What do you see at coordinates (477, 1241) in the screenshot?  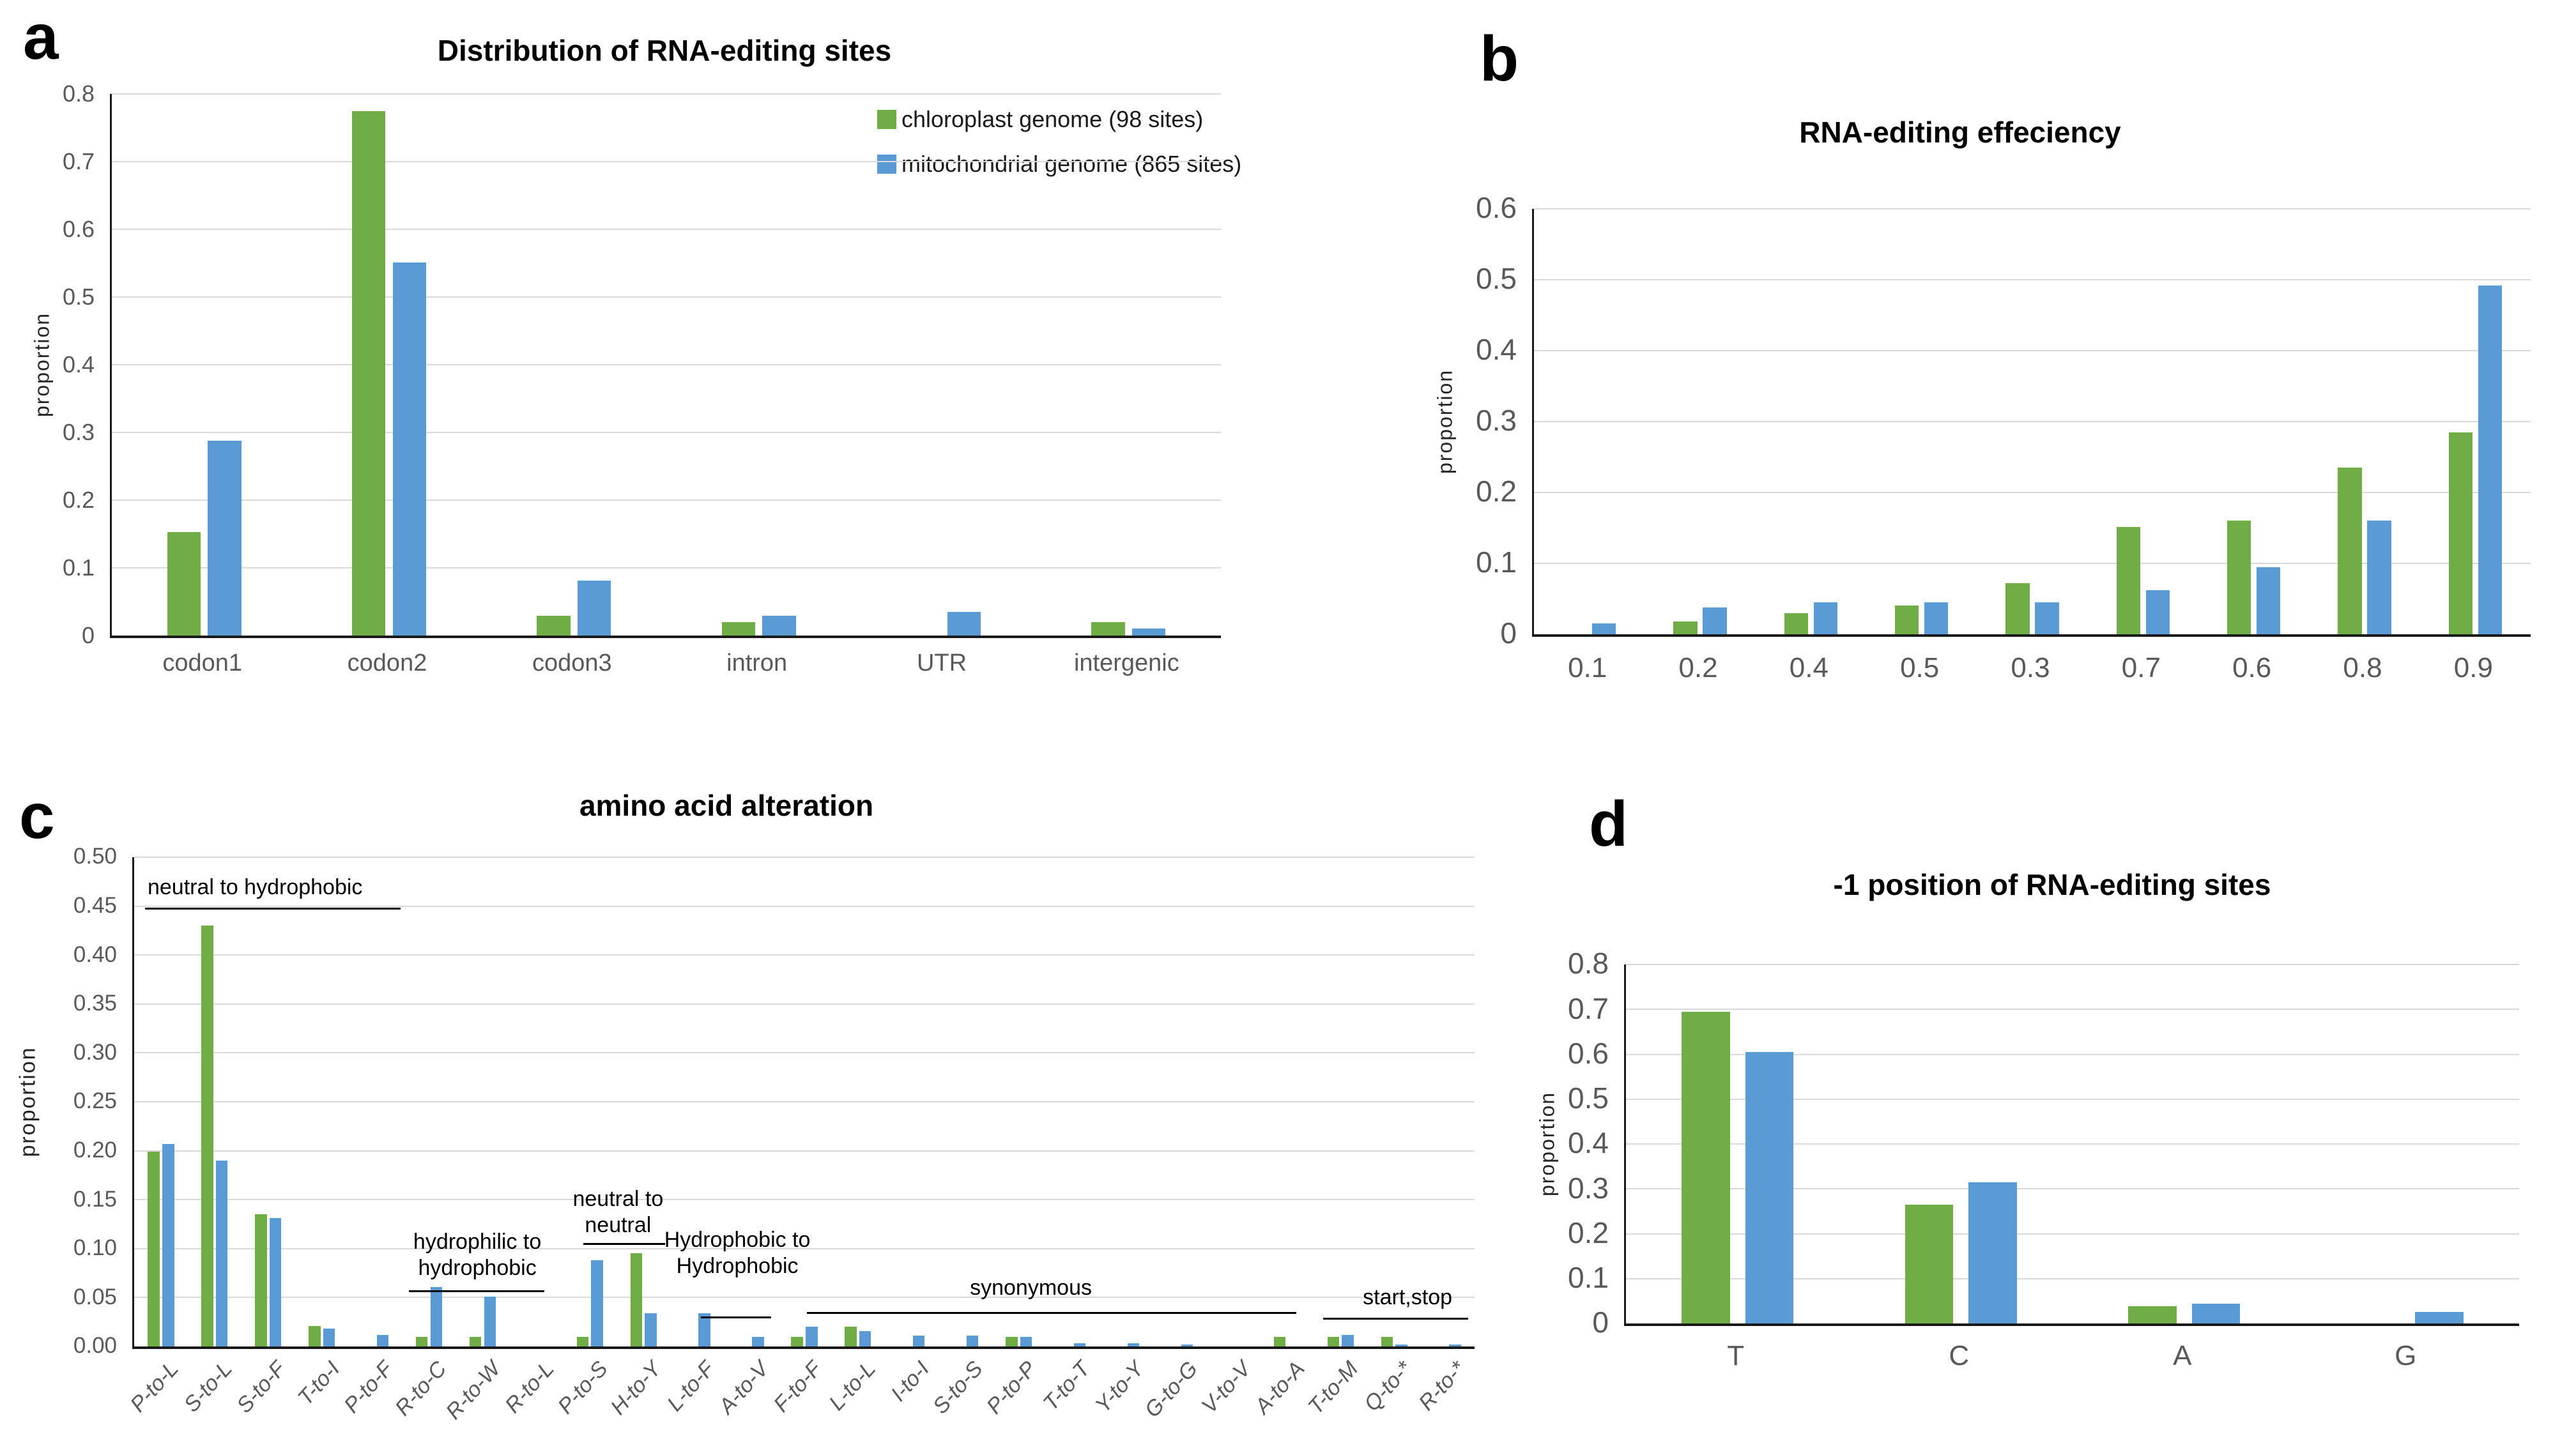 I see `annotation-line-text: hydrophilic to` at bounding box center [477, 1241].